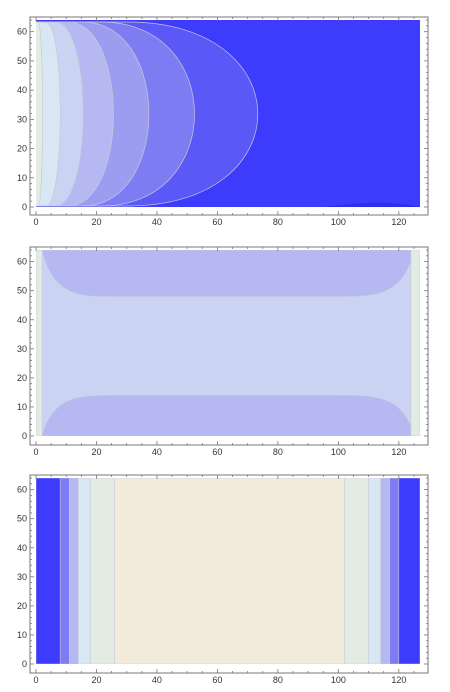 The width and height of the screenshot is (450, 692). Describe the element at coordinates (39, 343) in the screenshot. I see `contour-left-strip` at that location.